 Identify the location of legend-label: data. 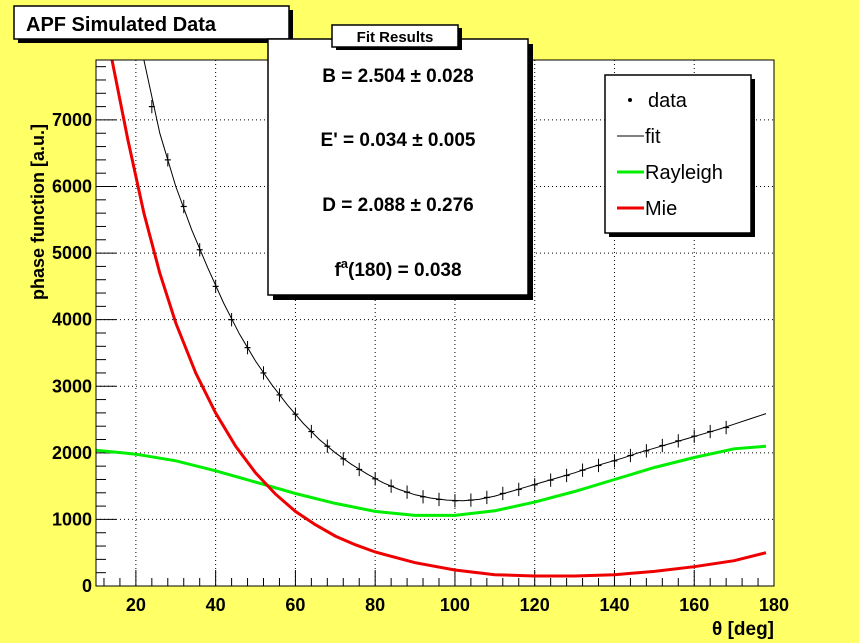
(668, 101).